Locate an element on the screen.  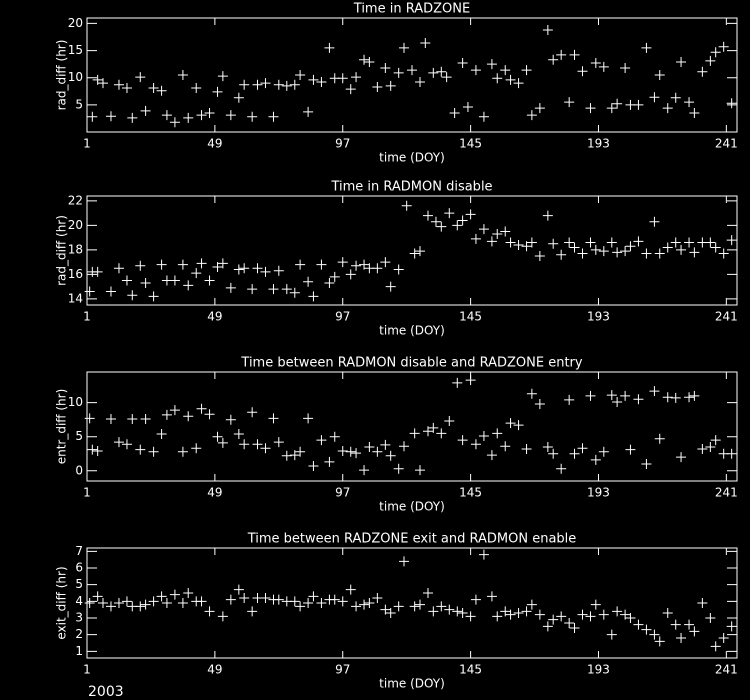
chart-title: Time in RADMON disable is located at coordinates (411, 187).